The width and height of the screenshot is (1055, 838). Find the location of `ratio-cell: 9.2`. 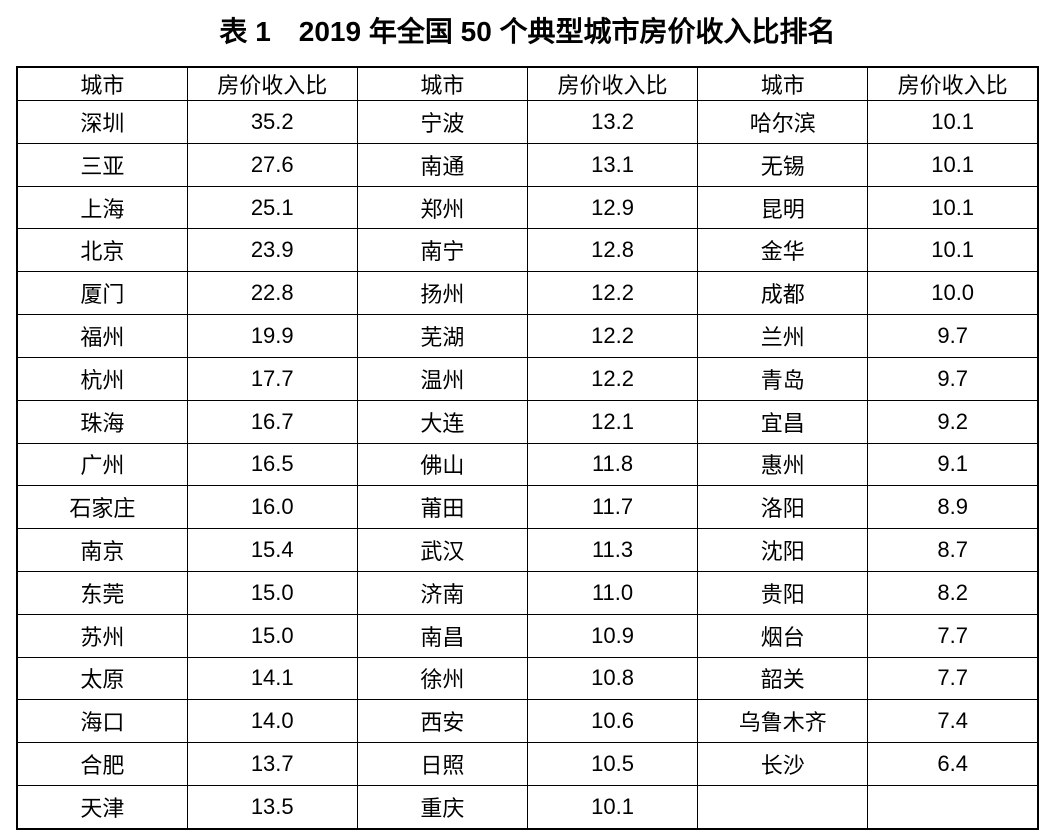

ratio-cell: 9.2 is located at coordinates (953, 421).